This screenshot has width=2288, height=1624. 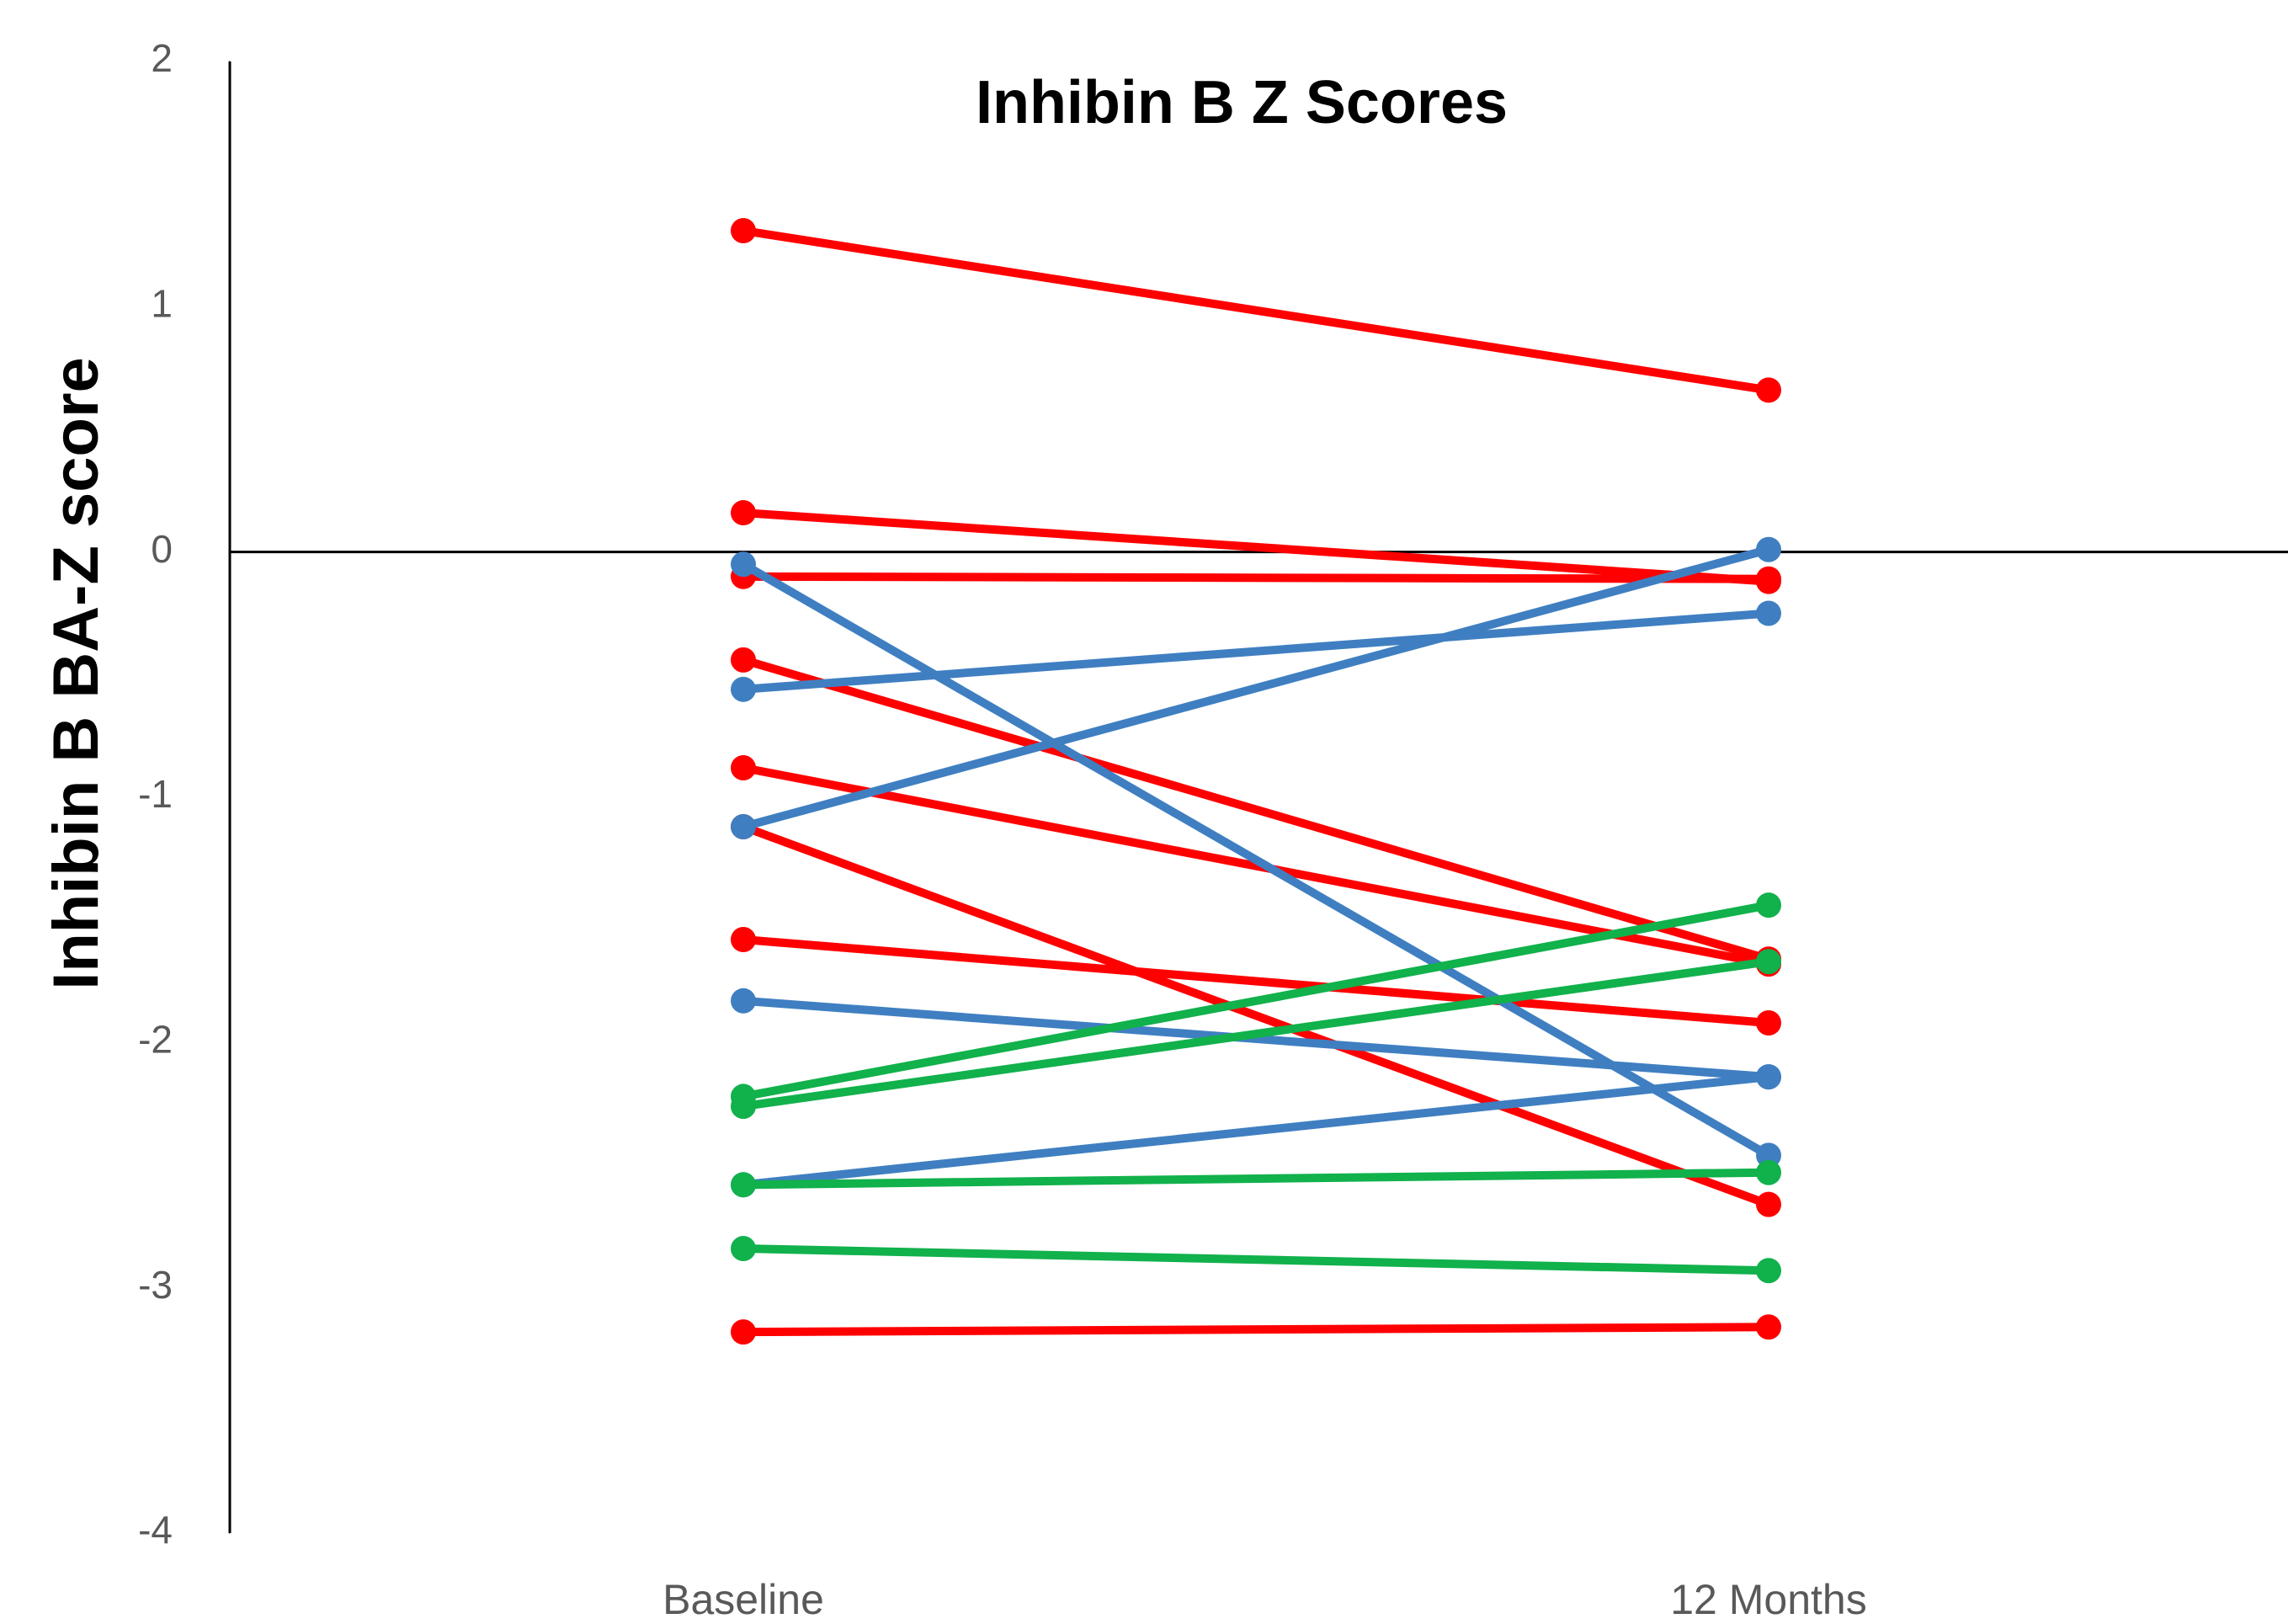 What do you see at coordinates (162, 303) in the screenshot?
I see `y-tick-label: 1` at bounding box center [162, 303].